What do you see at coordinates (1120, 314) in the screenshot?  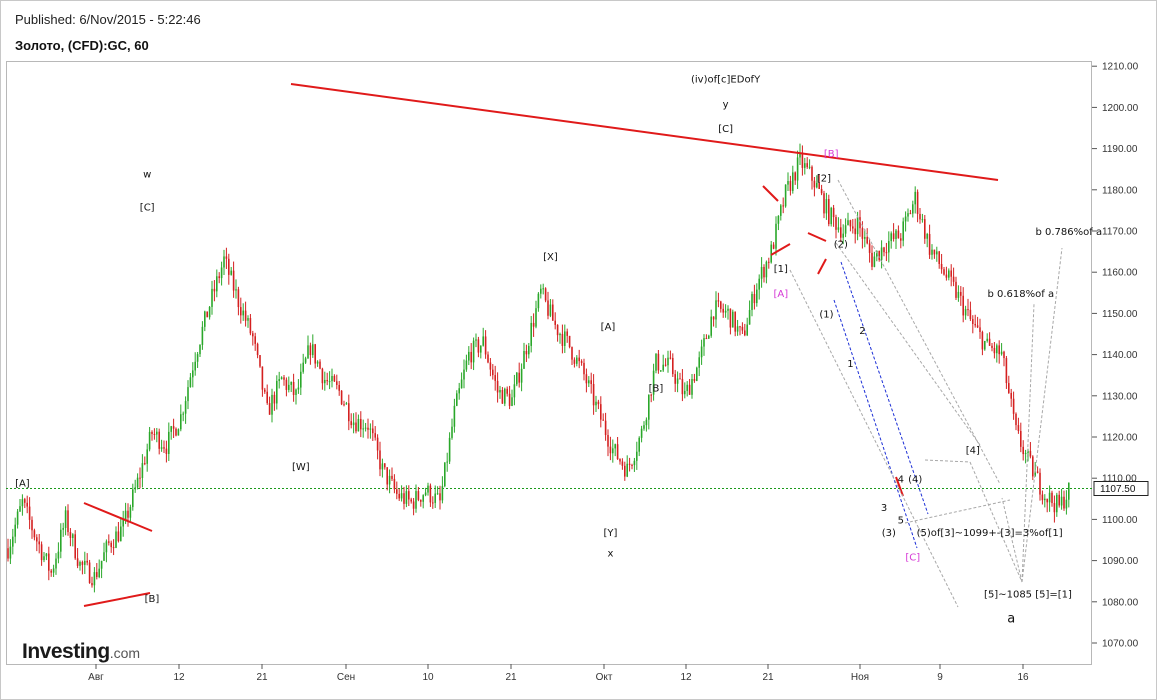 I see `y-tick-label: 1150.00` at bounding box center [1120, 314].